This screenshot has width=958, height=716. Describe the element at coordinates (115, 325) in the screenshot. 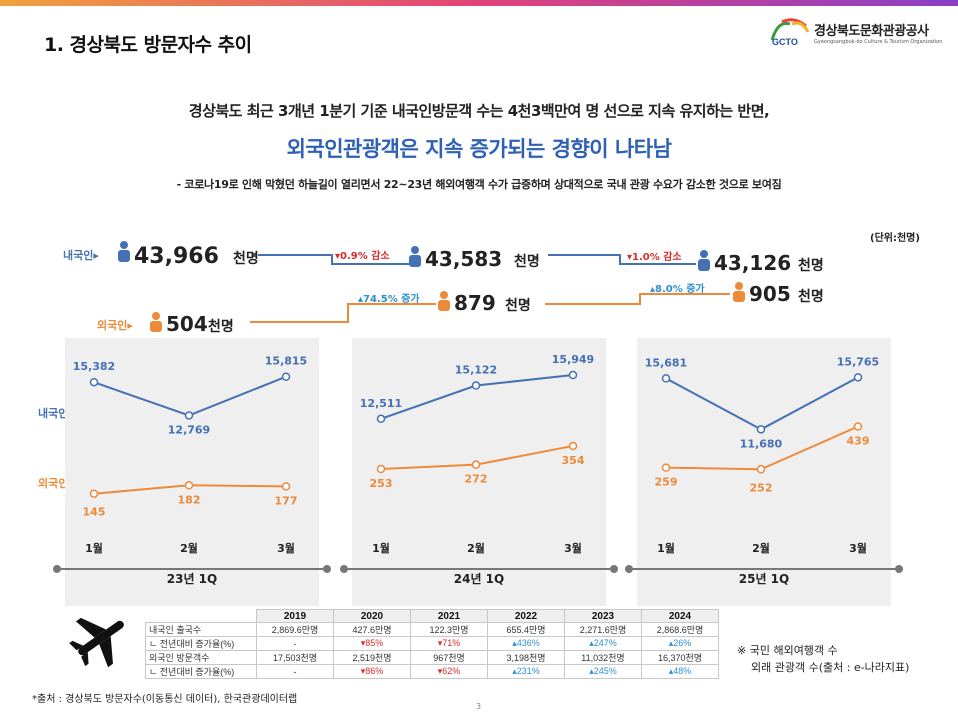

I see `foreign-row-label: 외국인▸` at that location.